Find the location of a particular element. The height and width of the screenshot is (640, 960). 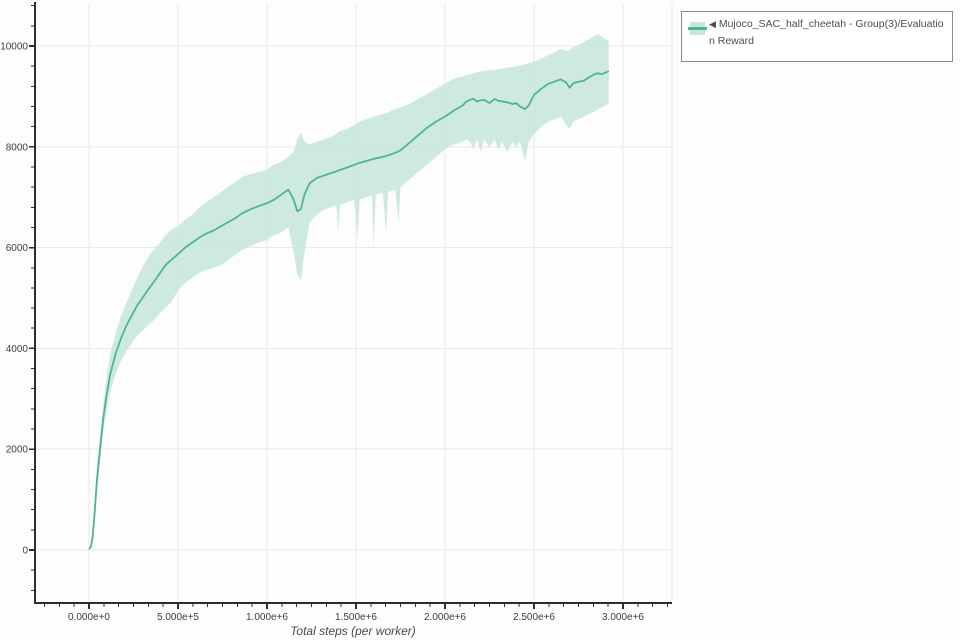

x-tick-label: 2.500e+6 is located at coordinates (534, 617).